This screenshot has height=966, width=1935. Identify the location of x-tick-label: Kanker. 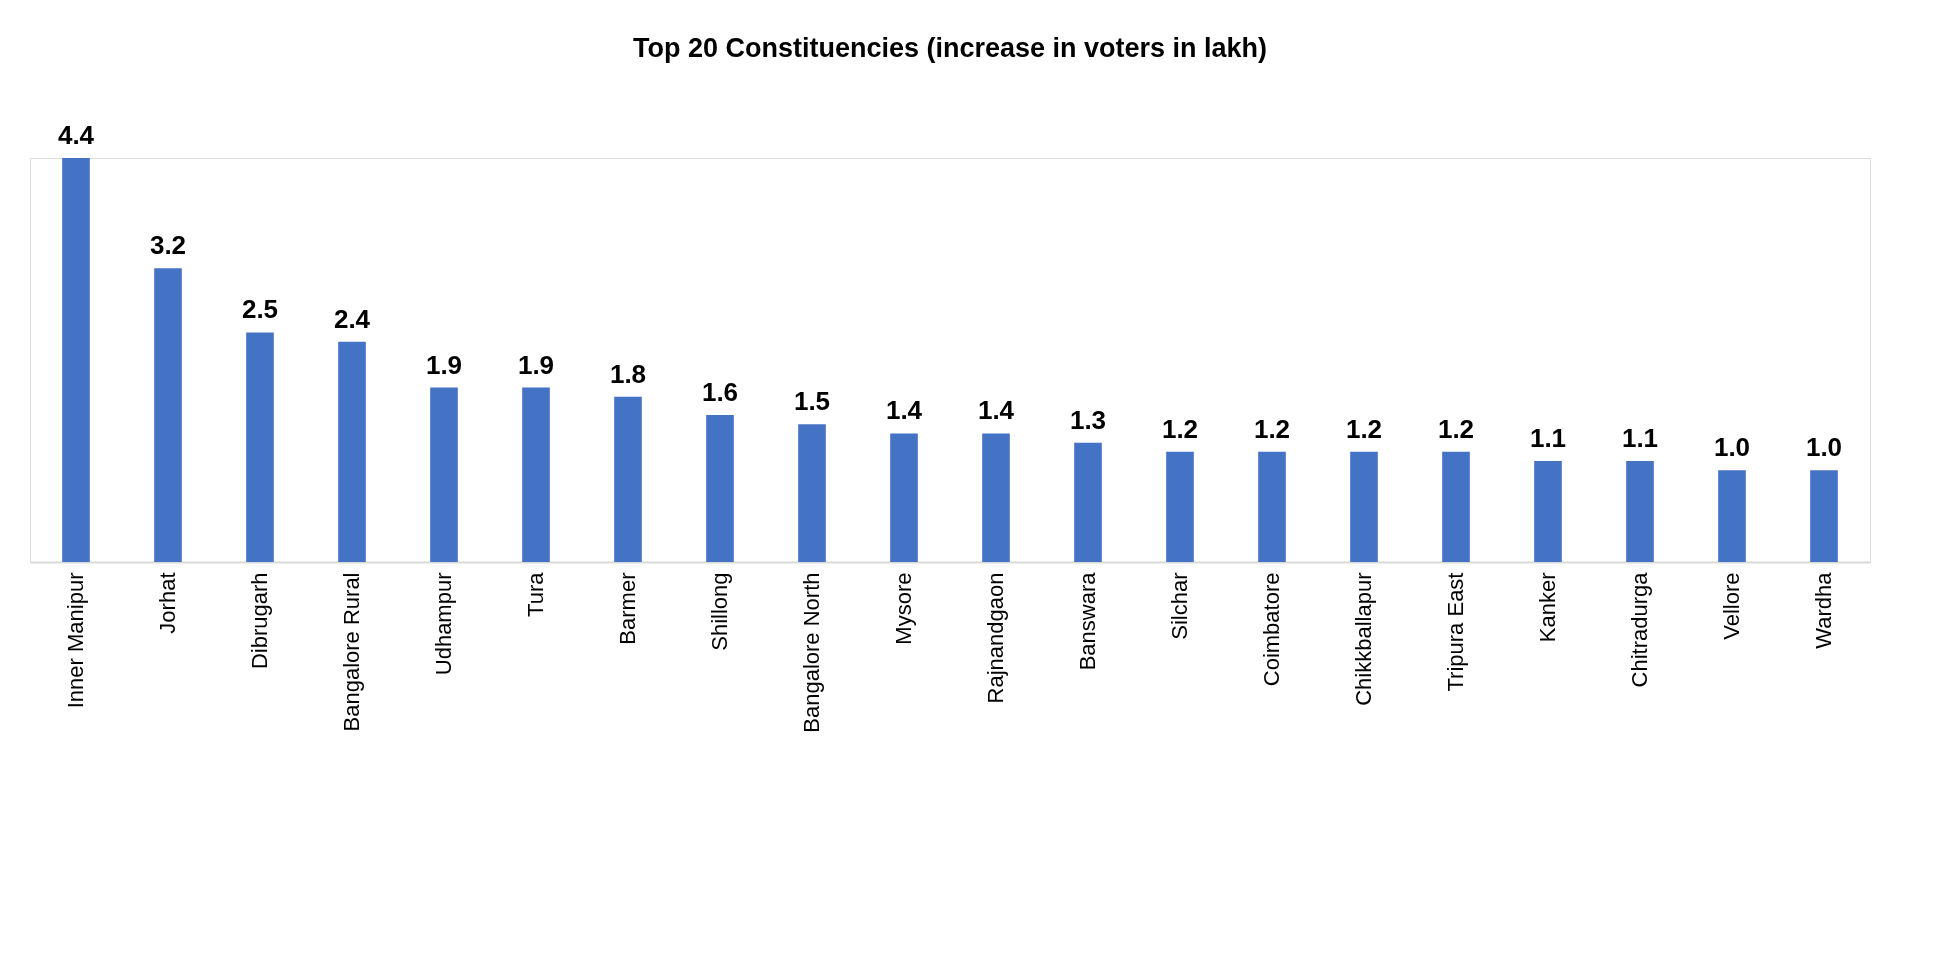
(1547, 607).